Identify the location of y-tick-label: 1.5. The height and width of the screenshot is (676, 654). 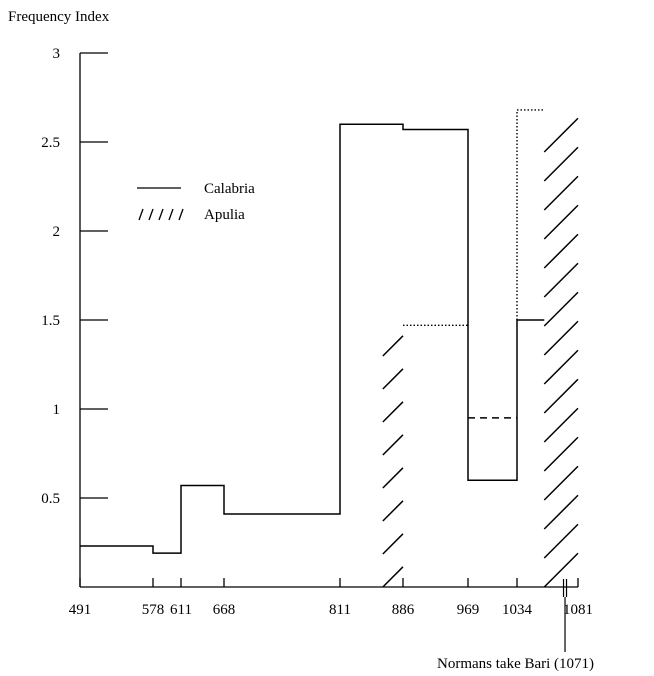
(50, 321).